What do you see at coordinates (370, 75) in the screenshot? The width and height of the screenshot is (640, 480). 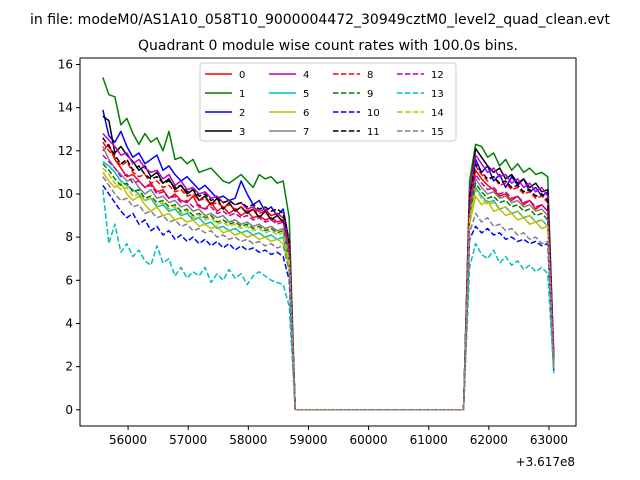 I see `legend-label-8: 8` at bounding box center [370, 75].